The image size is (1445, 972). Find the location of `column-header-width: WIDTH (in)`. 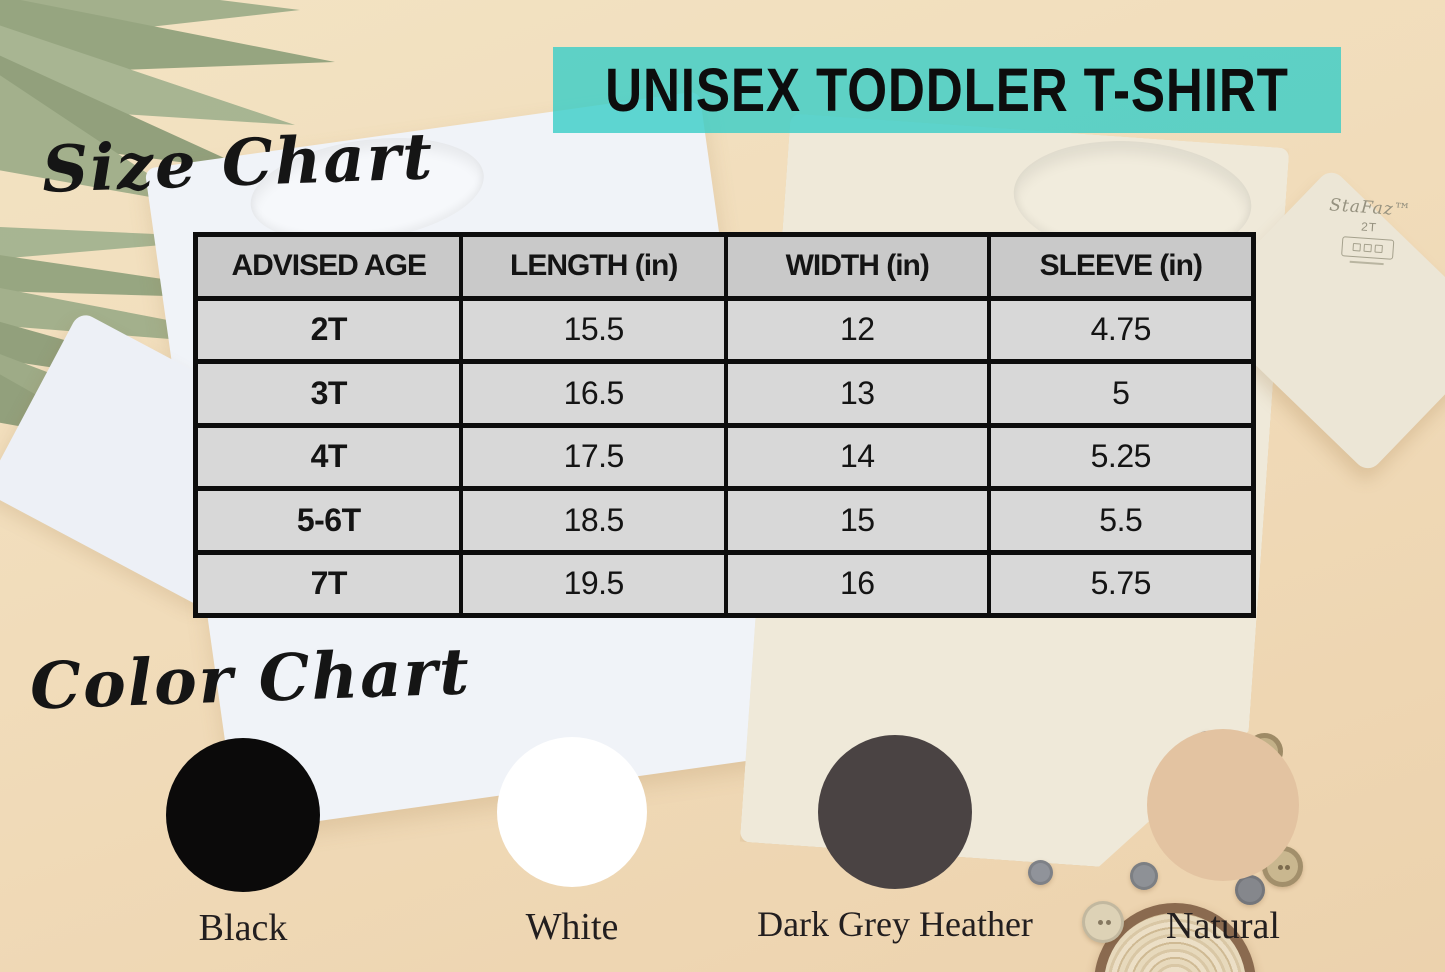

column-header-width: WIDTH (in) is located at coordinates (857, 266).